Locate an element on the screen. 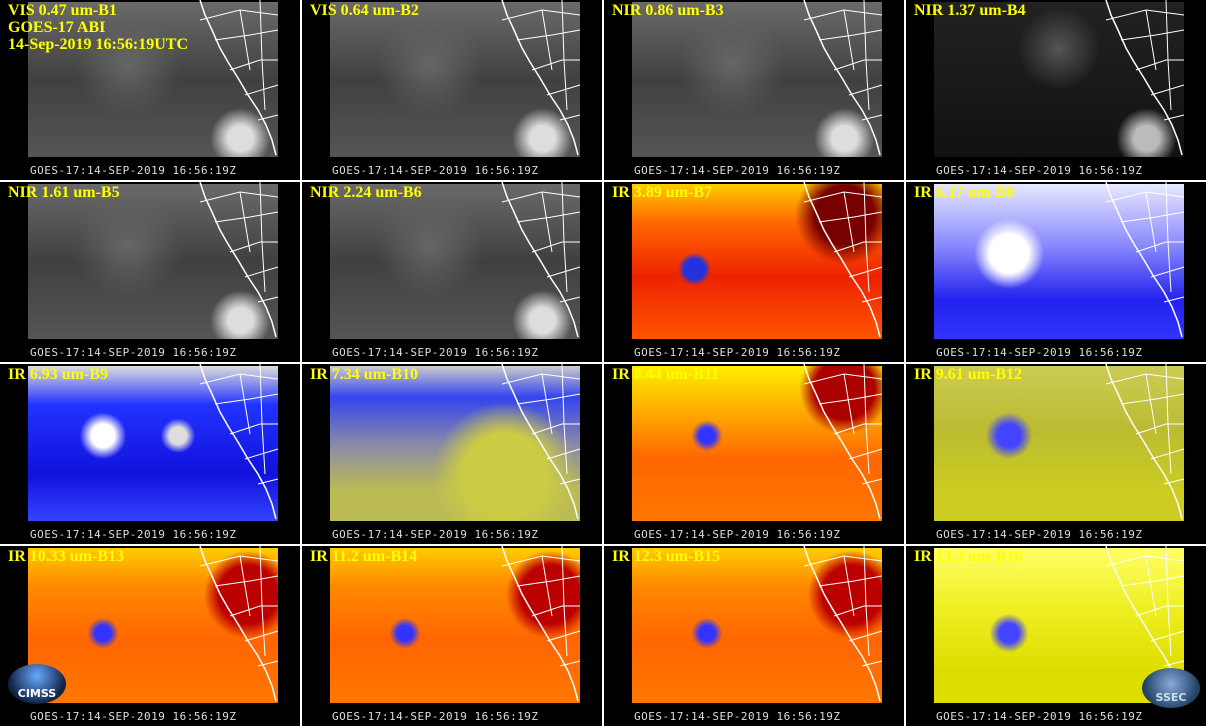 The height and width of the screenshot is (726, 1206). ssec-logo: SSEC is located at coordinates (1171, 688).